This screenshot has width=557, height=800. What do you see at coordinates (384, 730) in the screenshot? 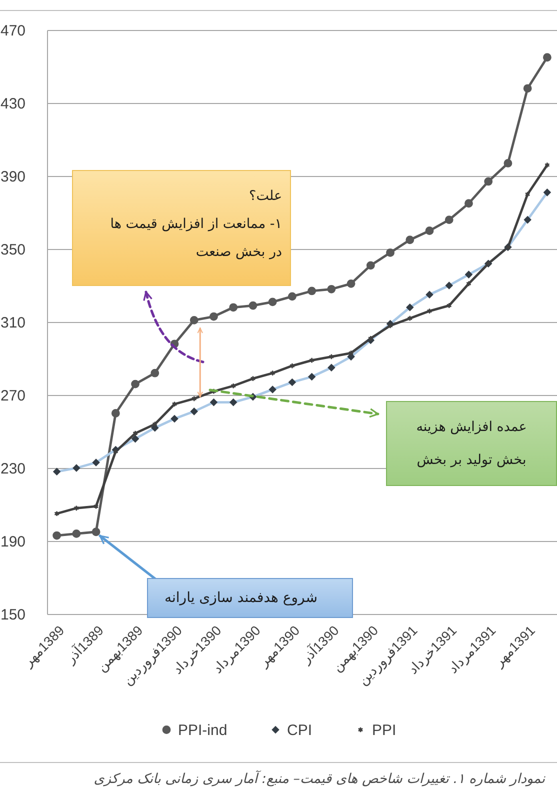
I see `legend-label: PPI` at bounding box center [384, 730].